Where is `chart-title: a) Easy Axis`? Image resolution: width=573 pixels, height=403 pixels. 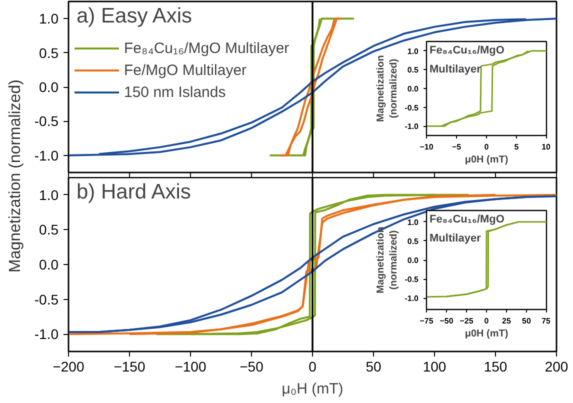
chart-title: a) Easy Axis is located at coordinates (134, 16).